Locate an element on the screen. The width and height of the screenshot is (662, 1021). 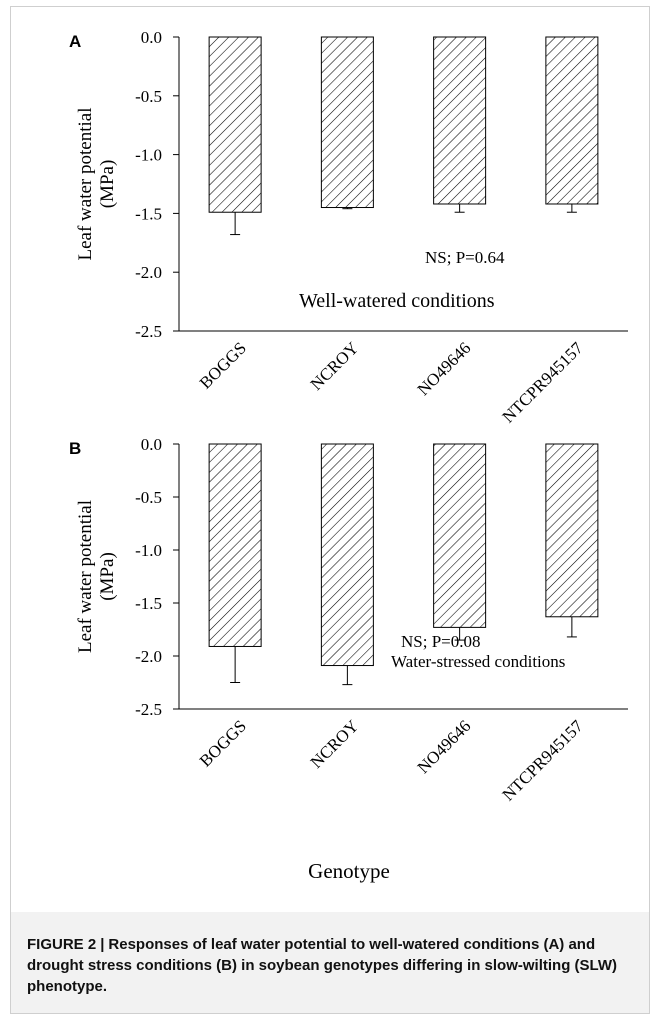
panel-b-y-tick-label: -0.5 is located at coordinates (148, 497).